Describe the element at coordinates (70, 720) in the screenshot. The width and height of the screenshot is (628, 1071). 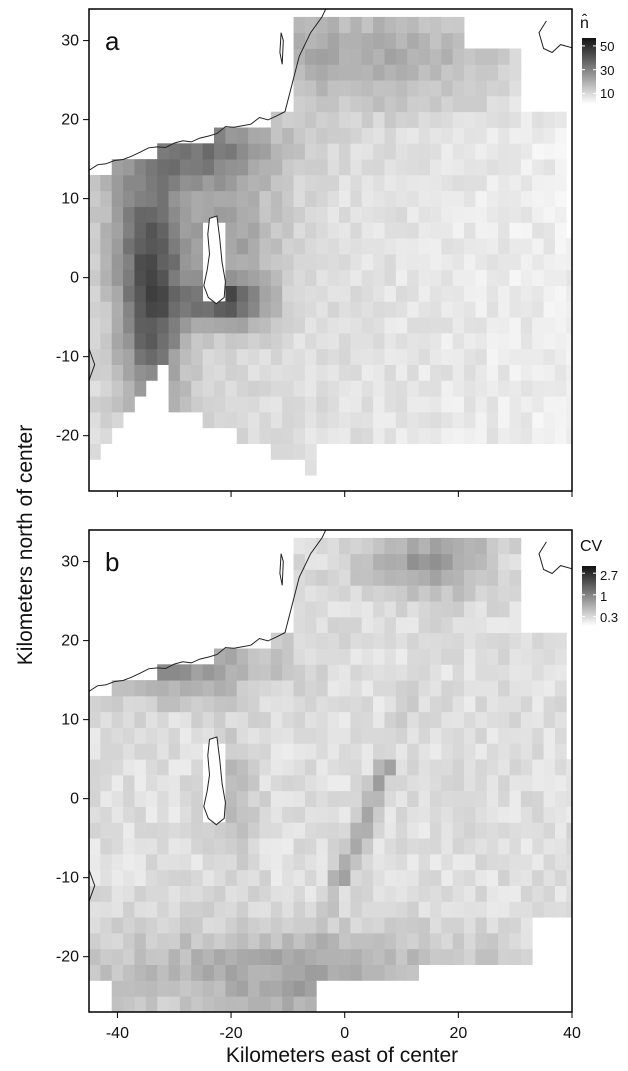
I see `y-tick-label: 10` at that location.